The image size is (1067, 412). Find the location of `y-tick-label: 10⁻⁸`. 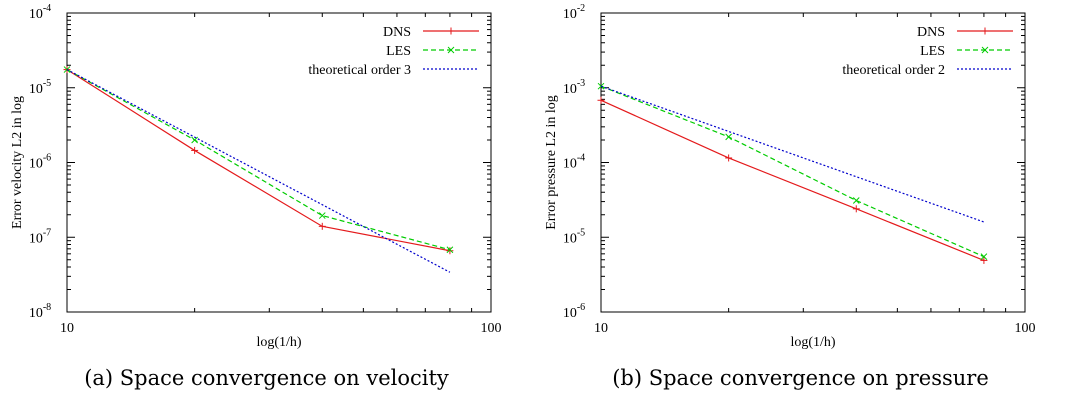

y-tick-label: 10⁻⁸ is located at coordinates (40, 311).